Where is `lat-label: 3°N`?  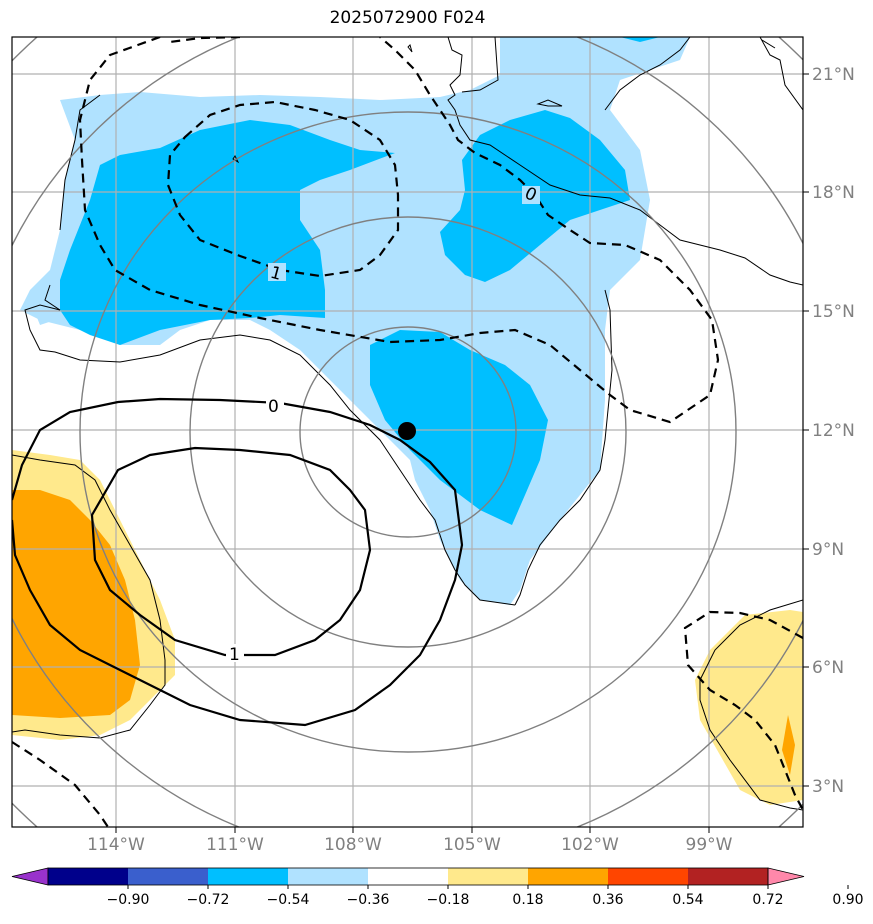
lat-label: 3°N is located at coordinates (828, 787).